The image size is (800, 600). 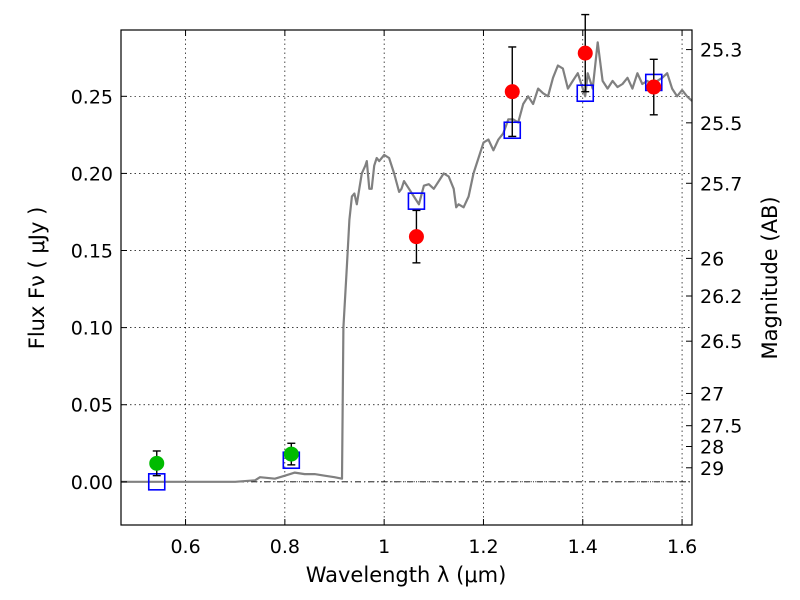 What do you see at coordinates (92, 174) in the screenshot?
I see `y-tick-label: 0.20` at bounding box center [92, 174].